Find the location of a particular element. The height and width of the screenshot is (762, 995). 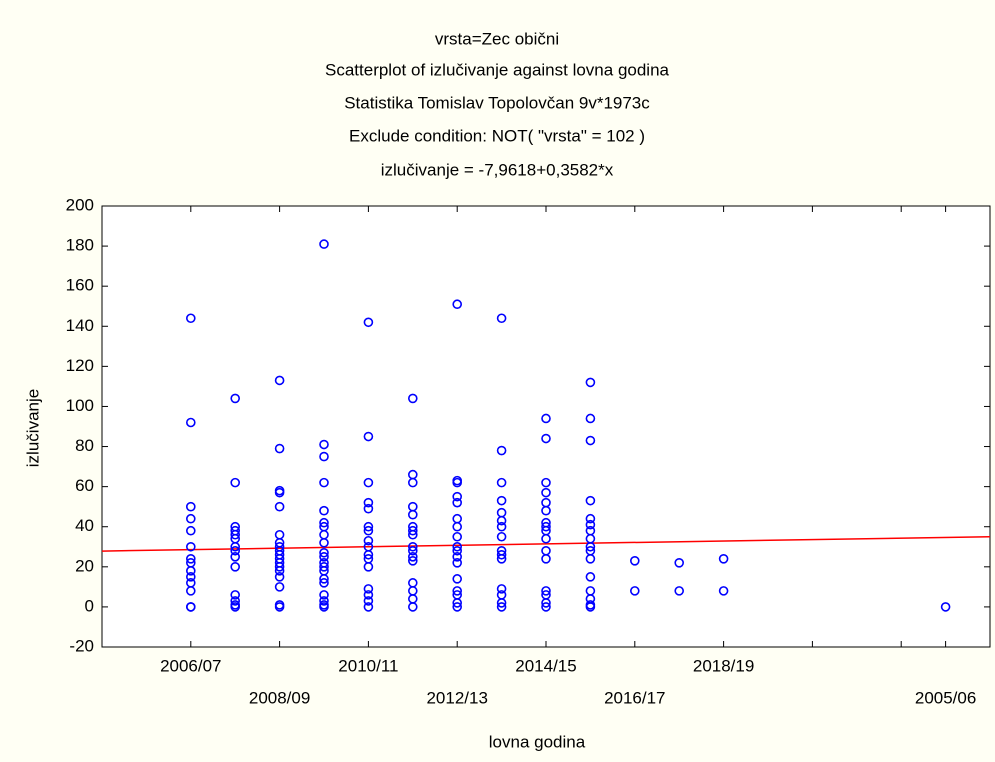

x-tick-label: 2014/15 is located at coordinates (545, 665).